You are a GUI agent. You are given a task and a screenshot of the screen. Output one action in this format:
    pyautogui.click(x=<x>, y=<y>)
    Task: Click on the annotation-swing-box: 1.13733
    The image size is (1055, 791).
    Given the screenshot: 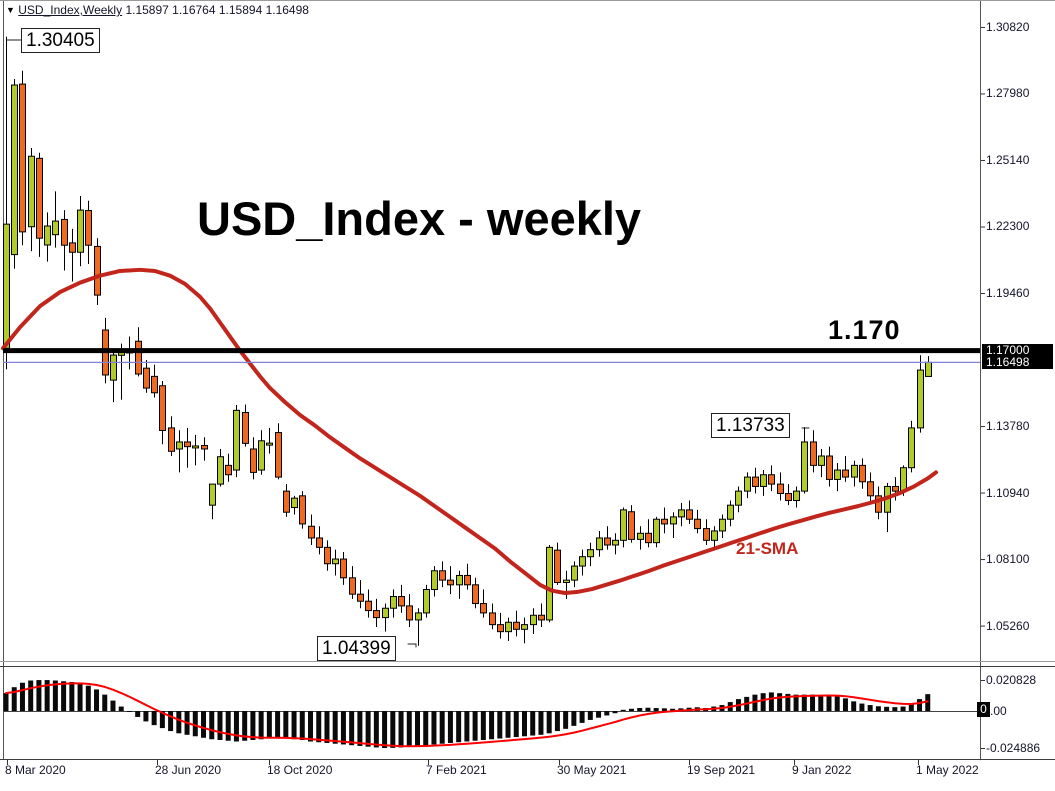 What is the action you would take?
    pyautogui.click(x=750, y=425)
    